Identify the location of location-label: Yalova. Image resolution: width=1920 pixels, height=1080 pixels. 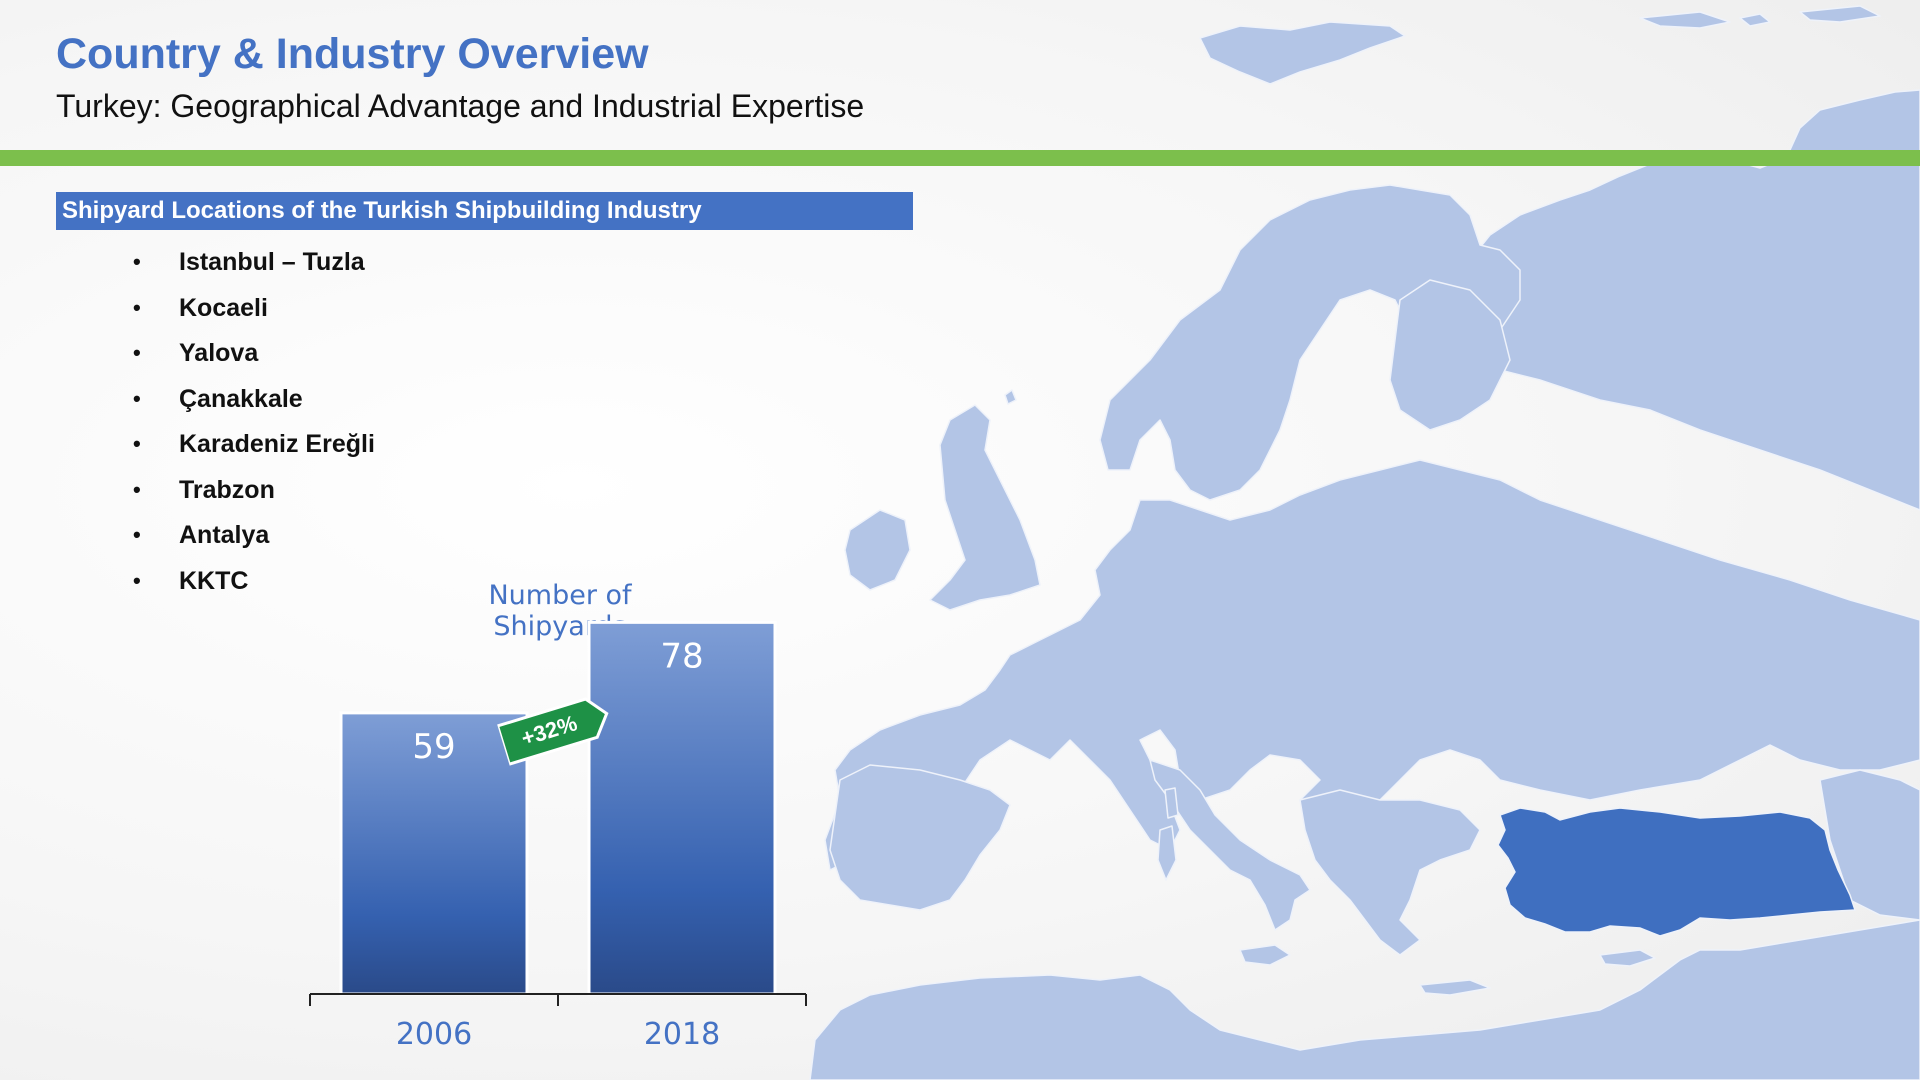
(219, 353).